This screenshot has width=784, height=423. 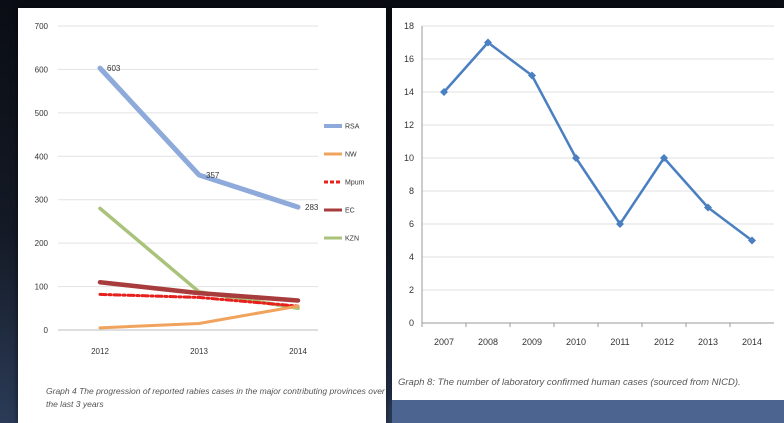 I want to click on series-line-nw, so click(x=199, y=317).